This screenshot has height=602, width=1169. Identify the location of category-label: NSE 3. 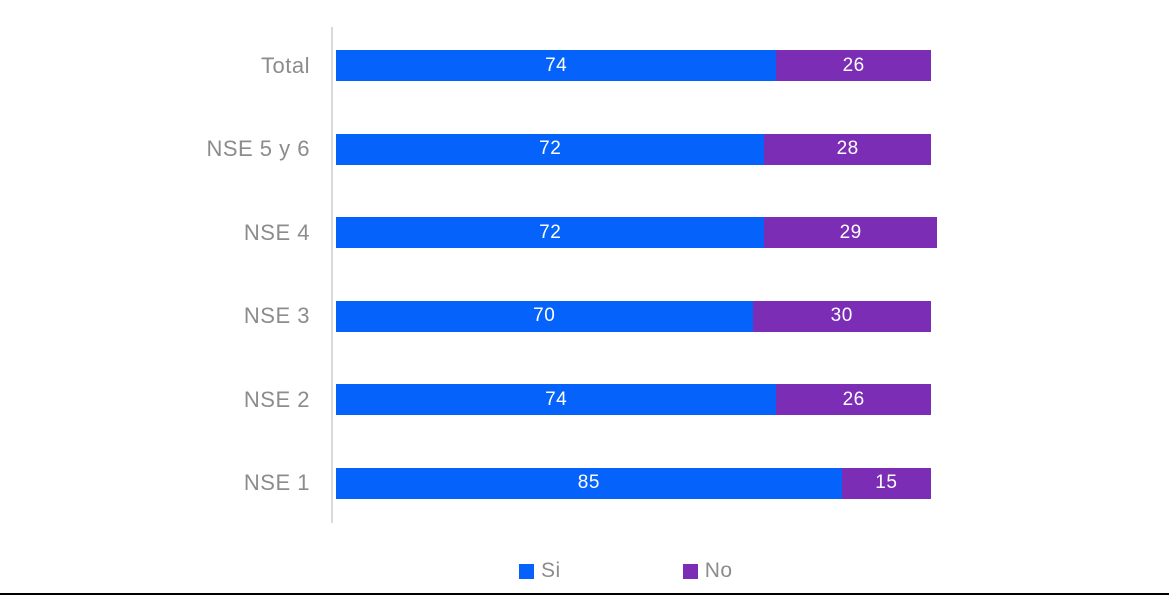
(276, 315).